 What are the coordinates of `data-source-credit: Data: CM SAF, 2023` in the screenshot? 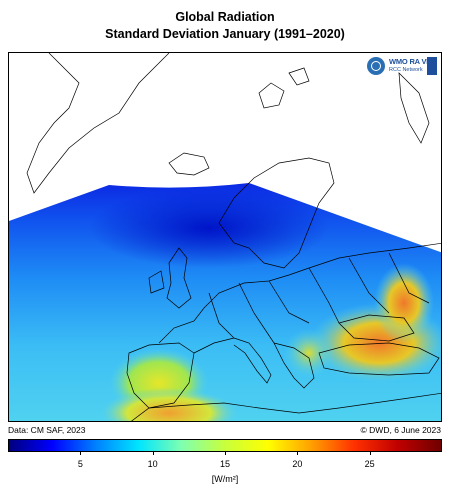 It's located at (47, 430).